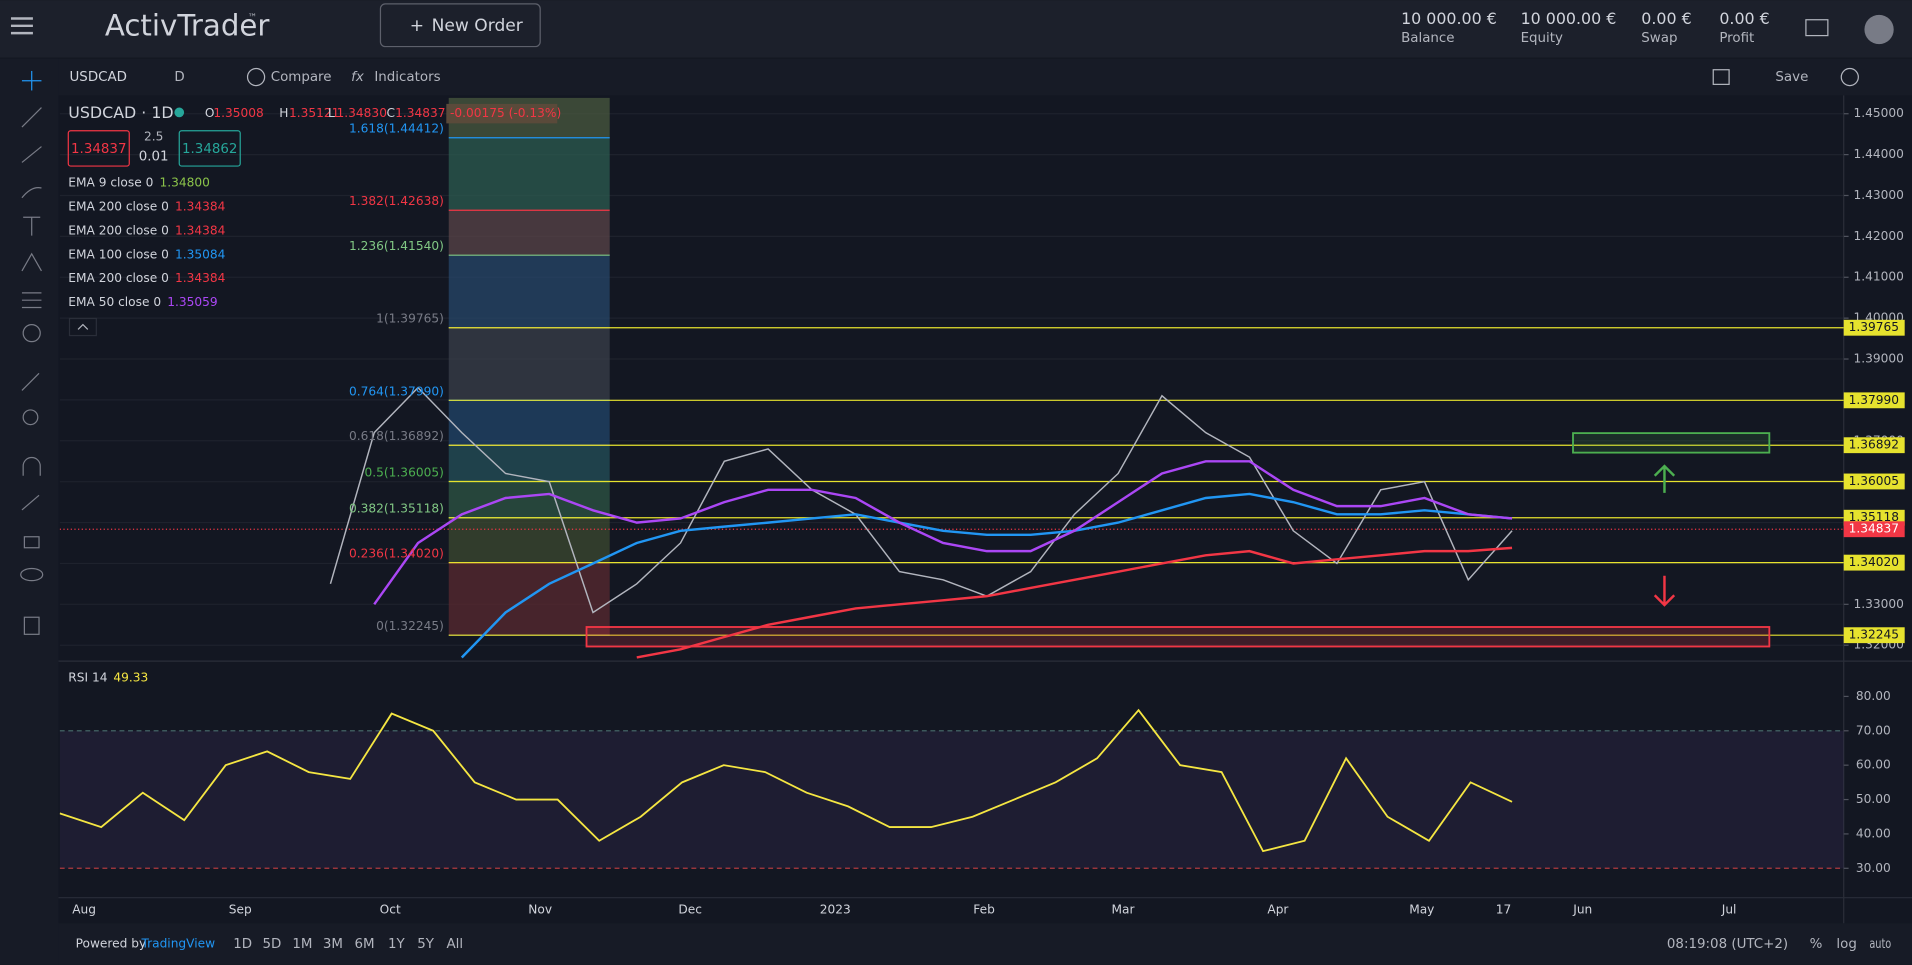  I want to click on range-button: 5Y, so click(426, 944).